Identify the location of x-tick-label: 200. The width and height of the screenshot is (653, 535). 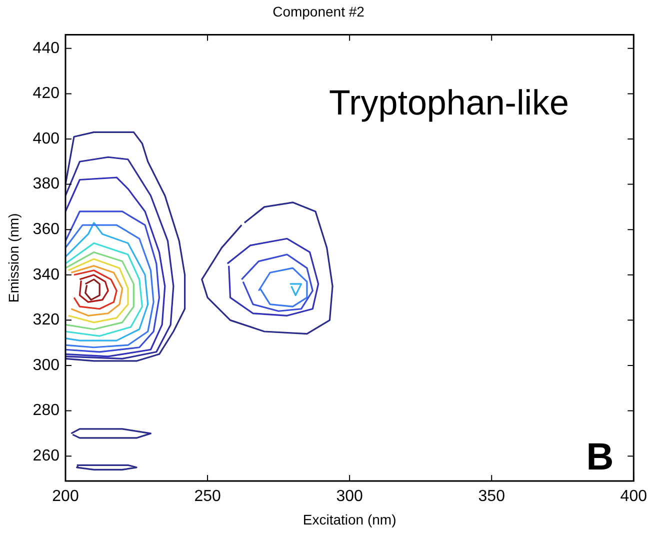
(65, 497).